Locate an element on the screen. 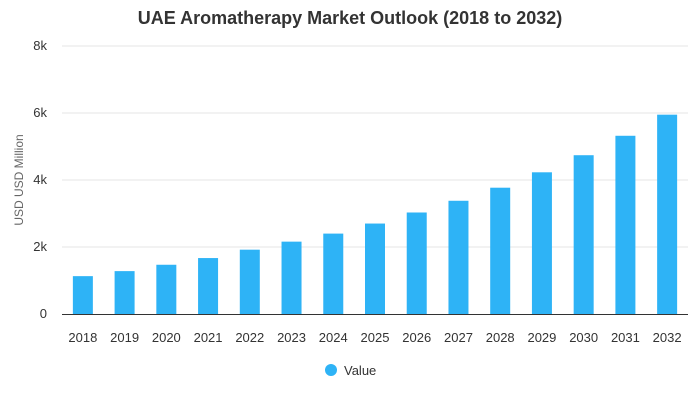  x-tick-label: 2032 is located at coordinates (667, 337).